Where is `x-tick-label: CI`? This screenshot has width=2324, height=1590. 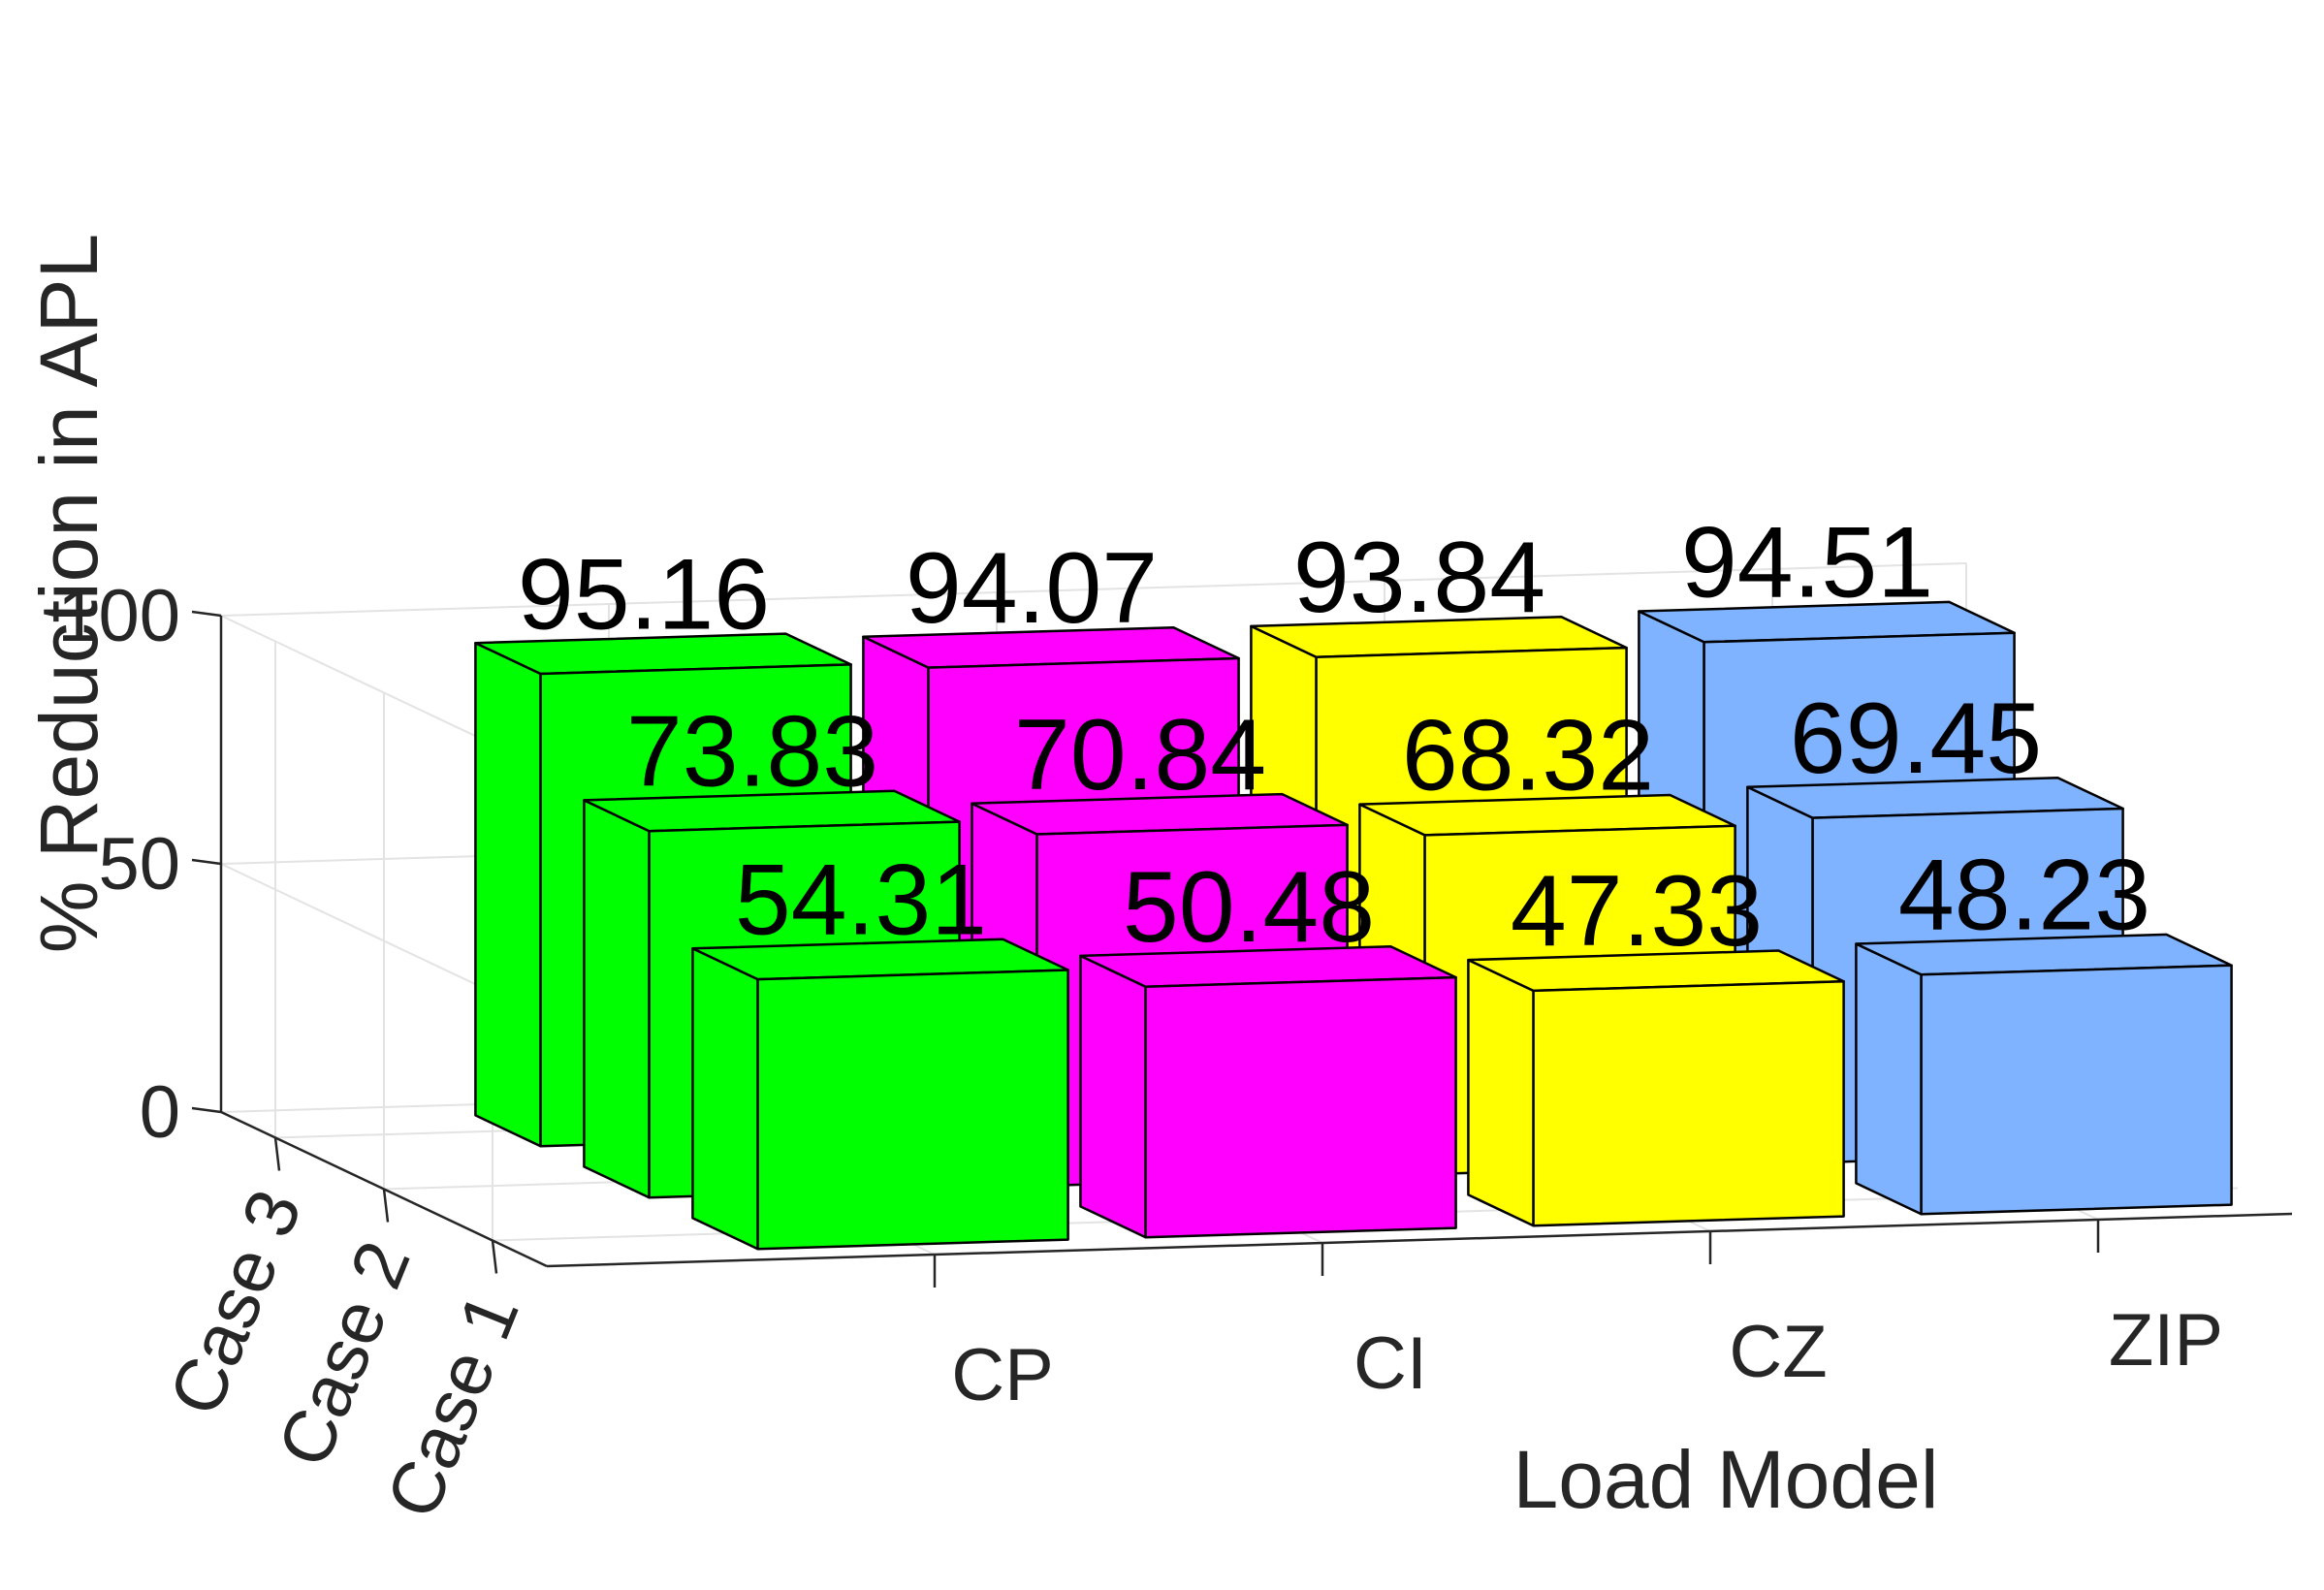
x-tick-label: CI is located at coordinates (1390, 1363).